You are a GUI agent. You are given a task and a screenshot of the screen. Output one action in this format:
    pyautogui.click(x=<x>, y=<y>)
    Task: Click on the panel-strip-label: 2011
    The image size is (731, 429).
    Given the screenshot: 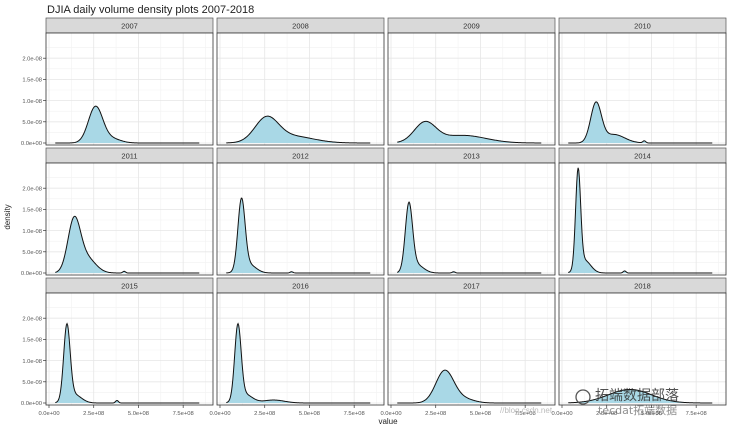 What is the action you would take?
    pyautogui.click(x=129, y=156)
    